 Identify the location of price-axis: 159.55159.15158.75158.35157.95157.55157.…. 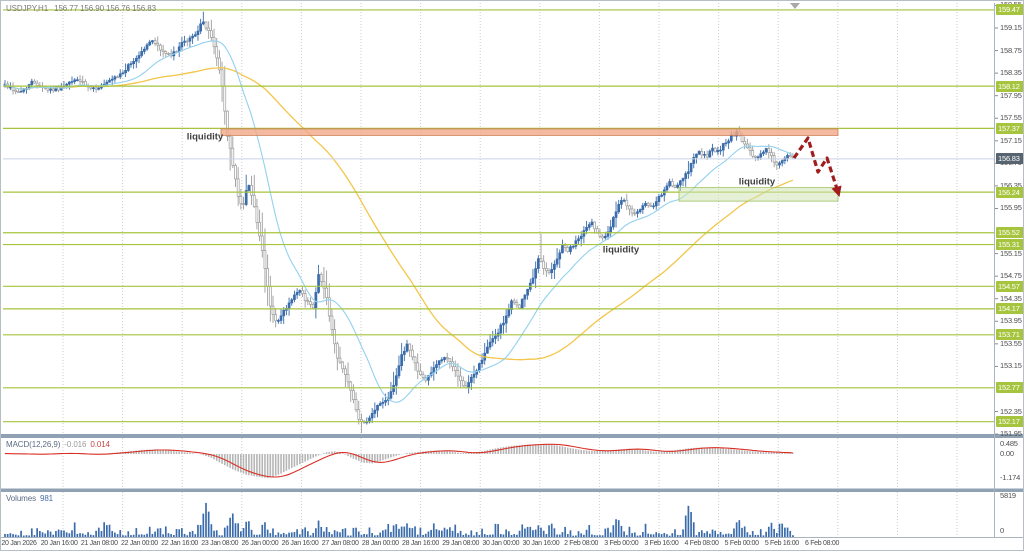
(1008, 275).